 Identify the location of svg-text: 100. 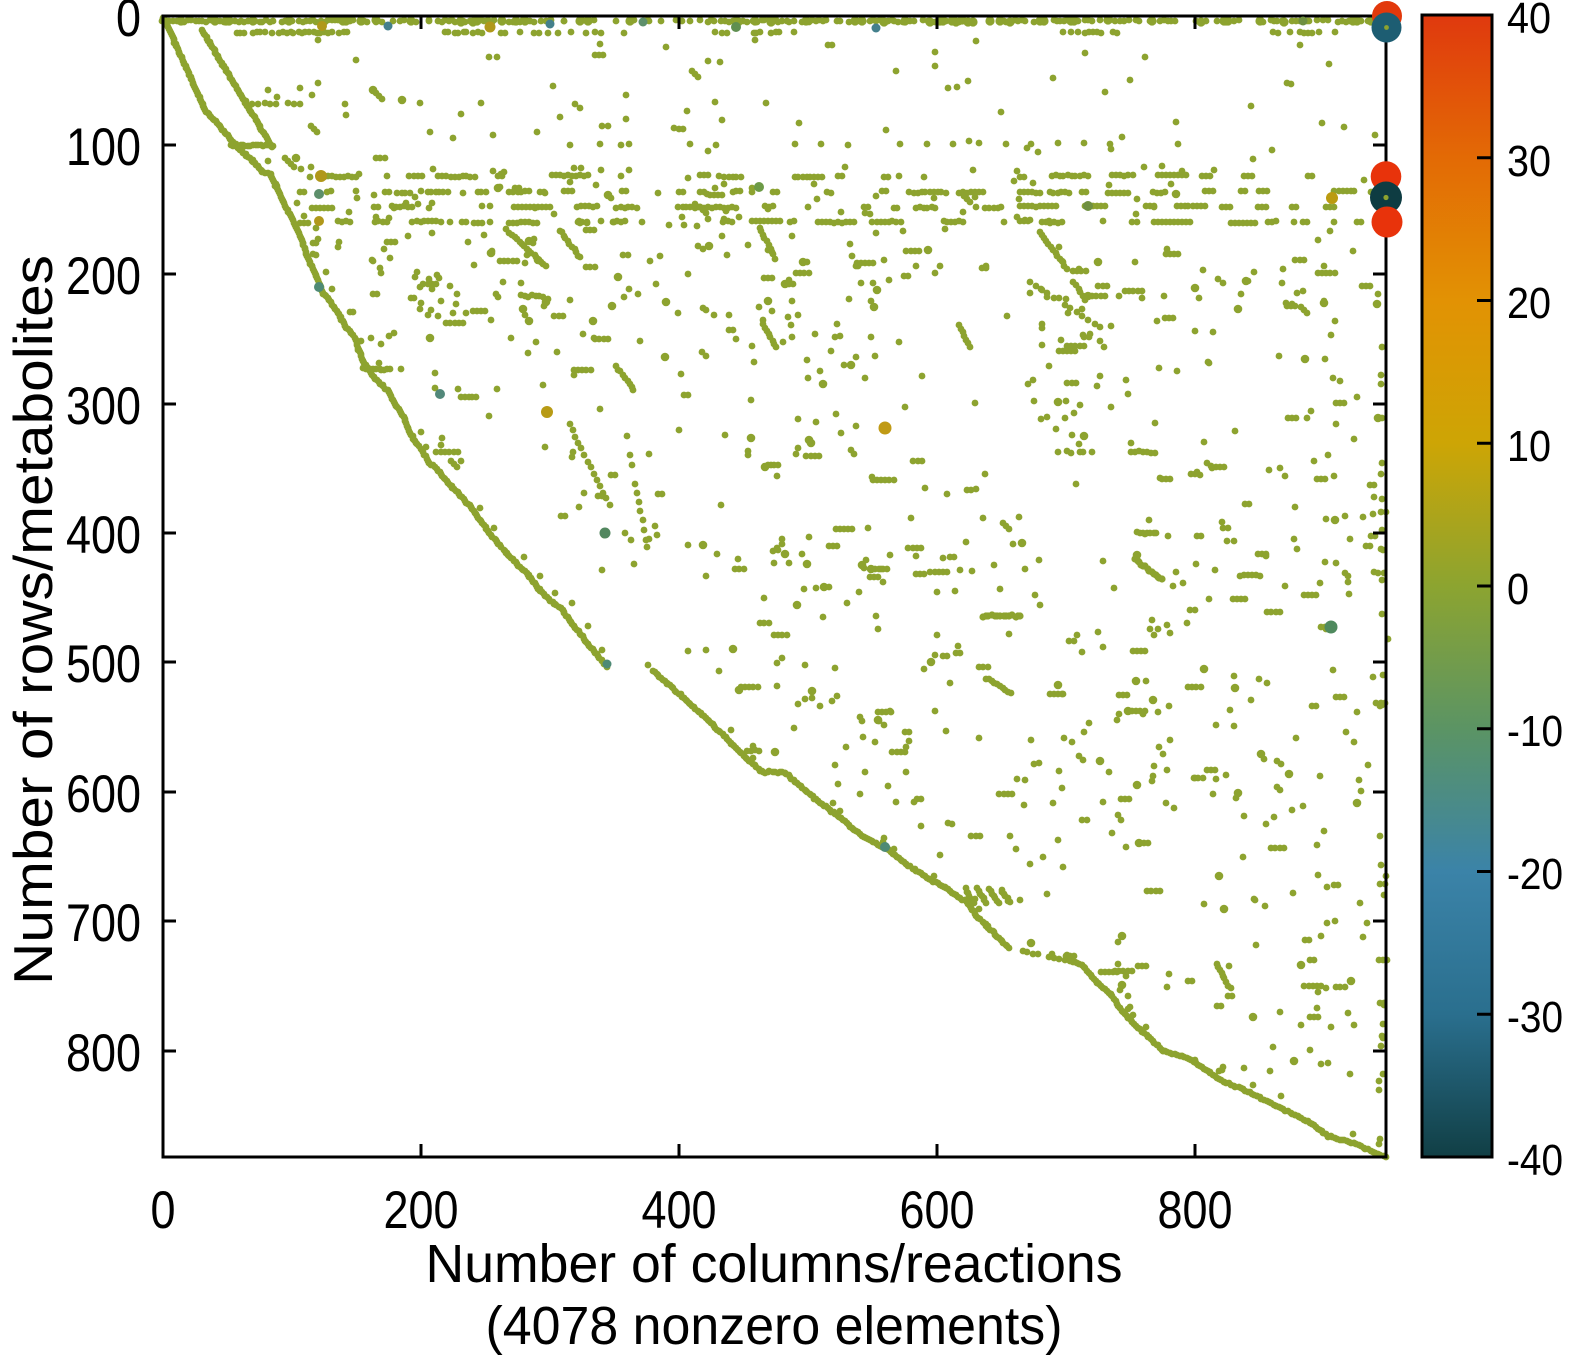
(103, 147).